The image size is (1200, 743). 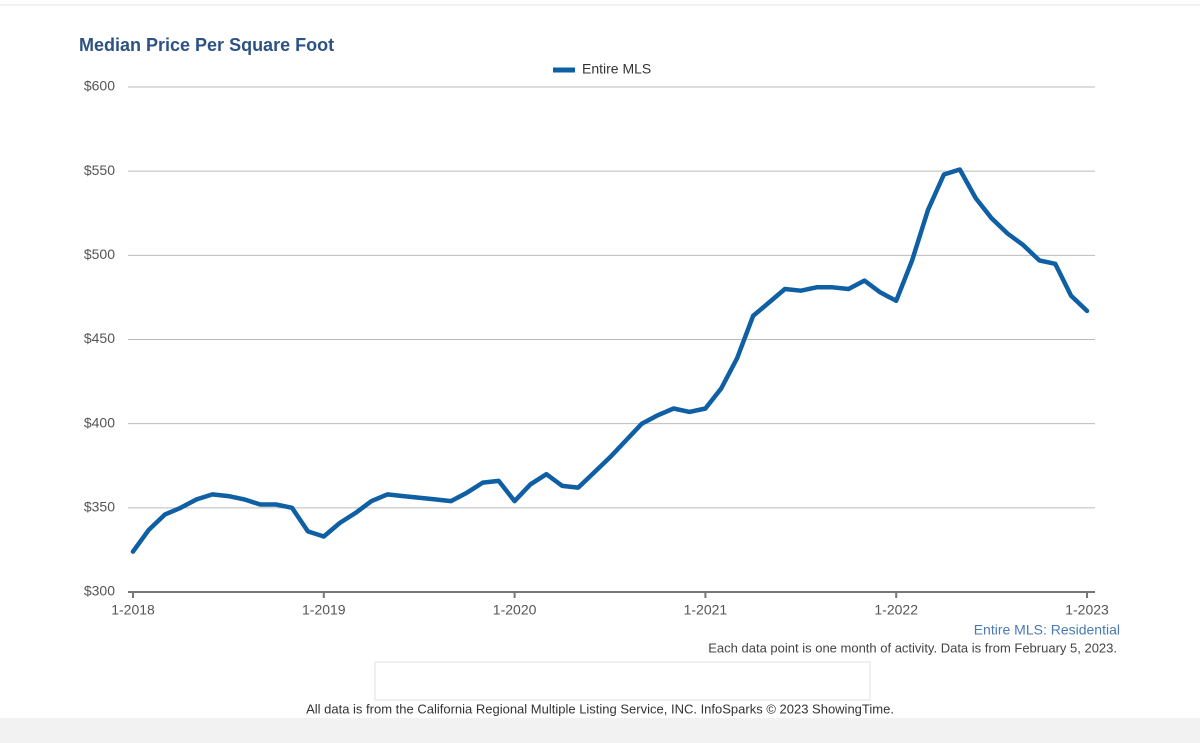 What do you see at coordinates (99, 338) in the screenshot?
I see `y-tick-label: $450` at bounding box center [99, 338].